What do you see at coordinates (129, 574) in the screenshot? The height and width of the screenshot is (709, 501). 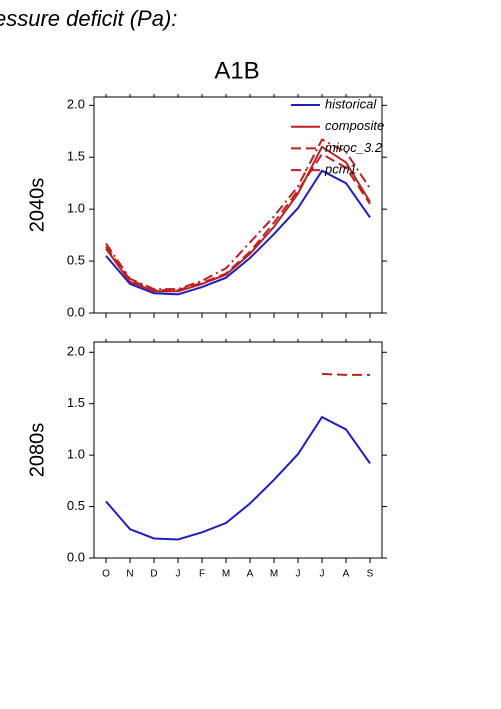 I see `x-tick-label: N` at bounding box center [129, 574].